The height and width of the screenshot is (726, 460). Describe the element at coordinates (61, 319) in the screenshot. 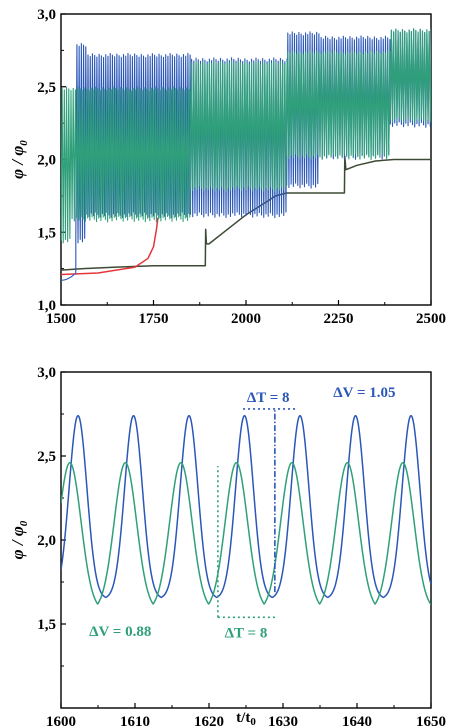

I see `x-tick-label: 1500` at that location.